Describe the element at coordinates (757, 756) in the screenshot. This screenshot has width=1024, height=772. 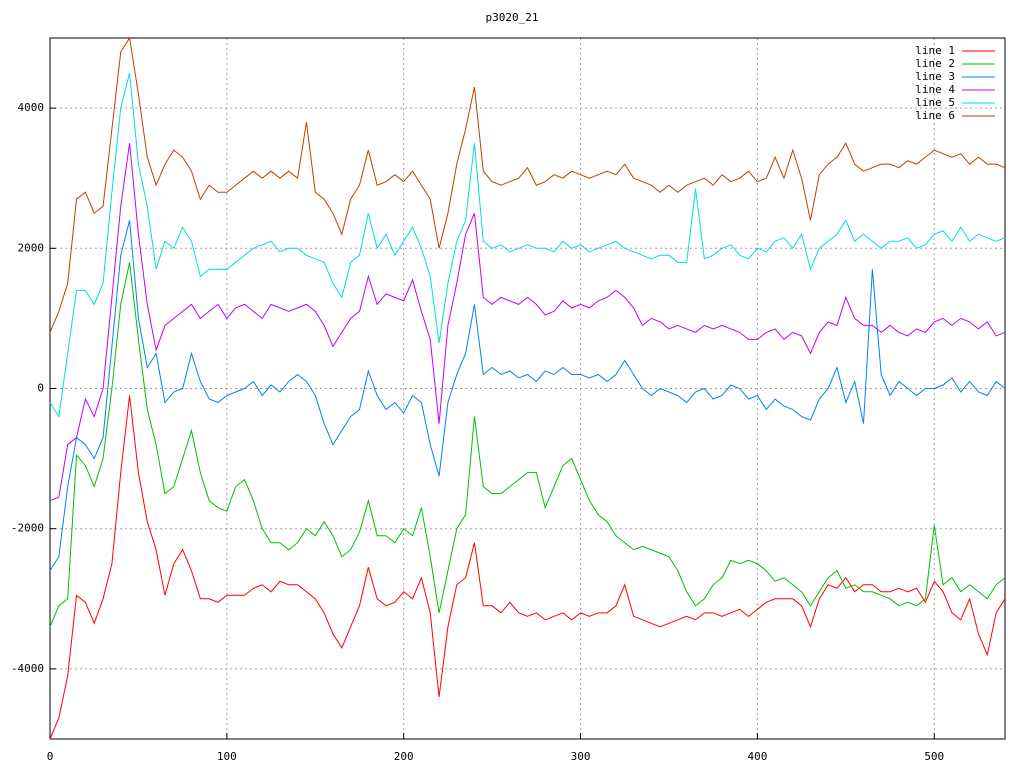
I see `x-tick-label: 400` at that location.